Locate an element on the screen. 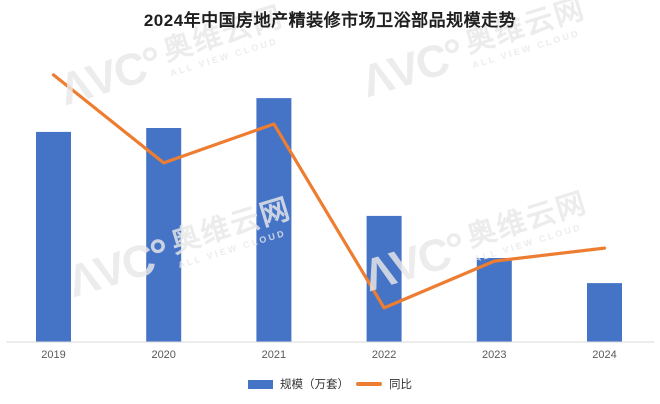 The image size is (660, 404). legend: 规模（万套） 同比 is located at coordinates (330, 384).